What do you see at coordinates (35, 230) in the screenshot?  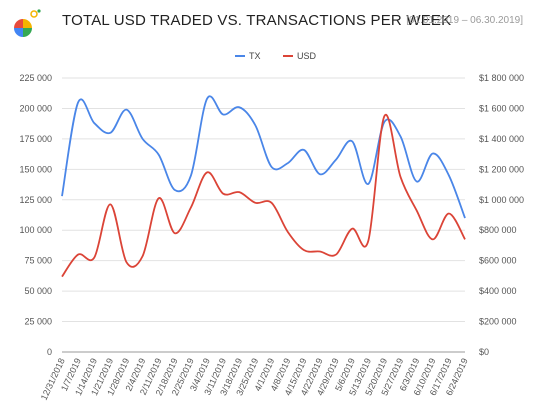 I see `left-tick-label: 100 000` at bounding box center [35, 230].